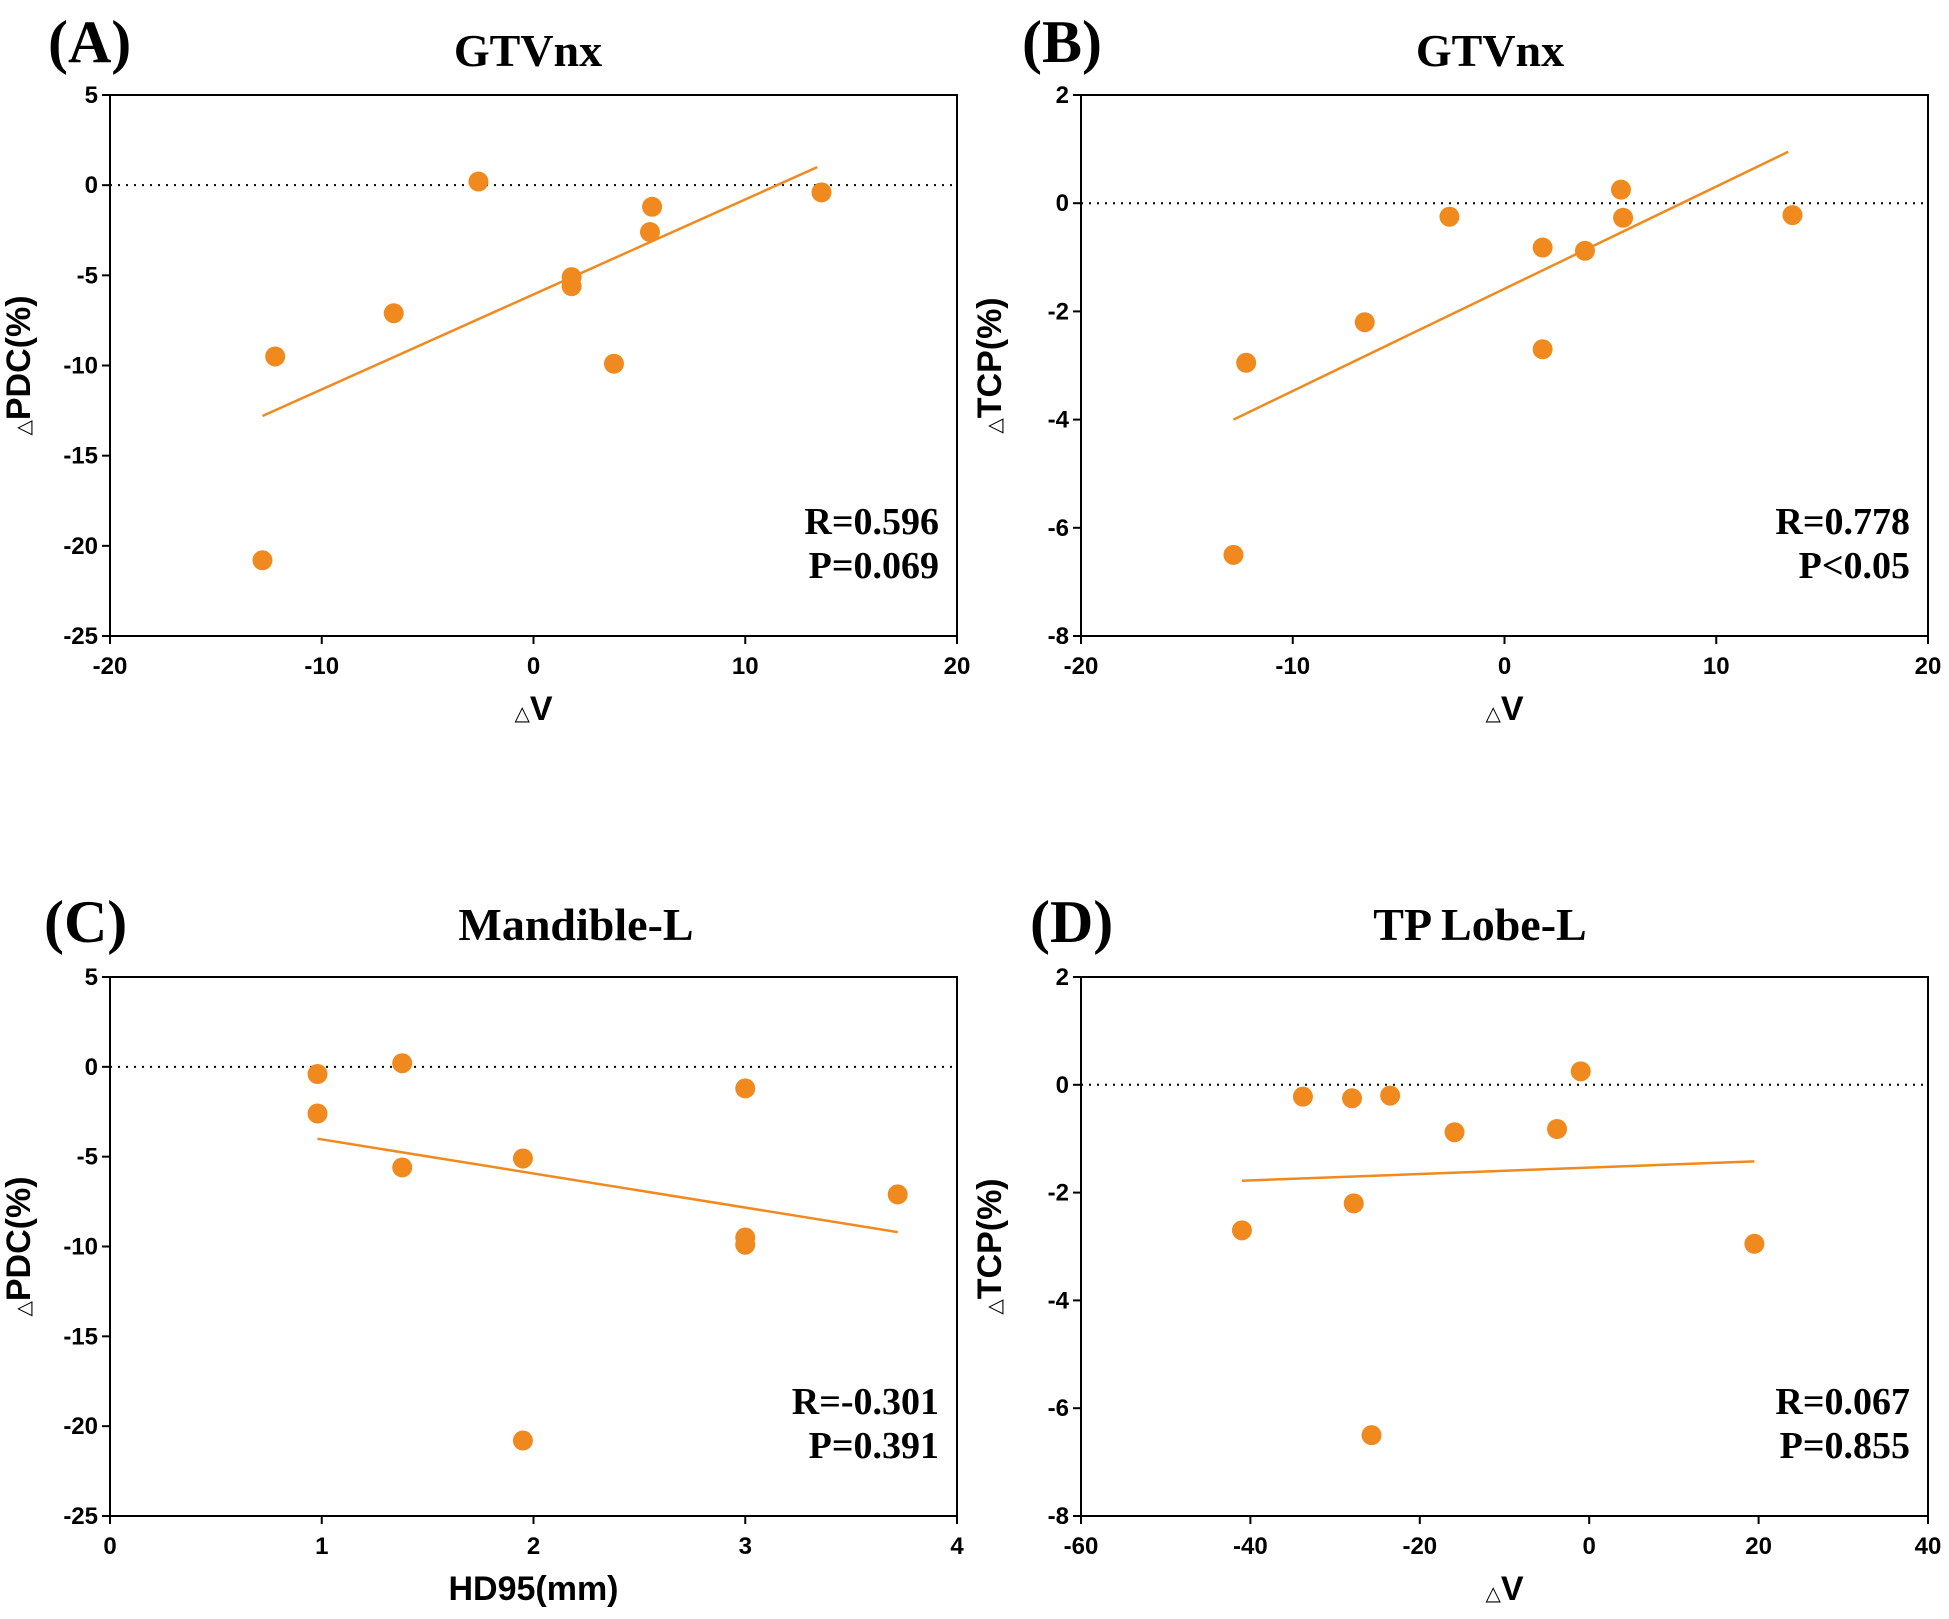  What do you see at coordinates (1479, 924) in the screenshot?
I see `chart-title: TP Lobe-L` at bounding box center [1479, 924].